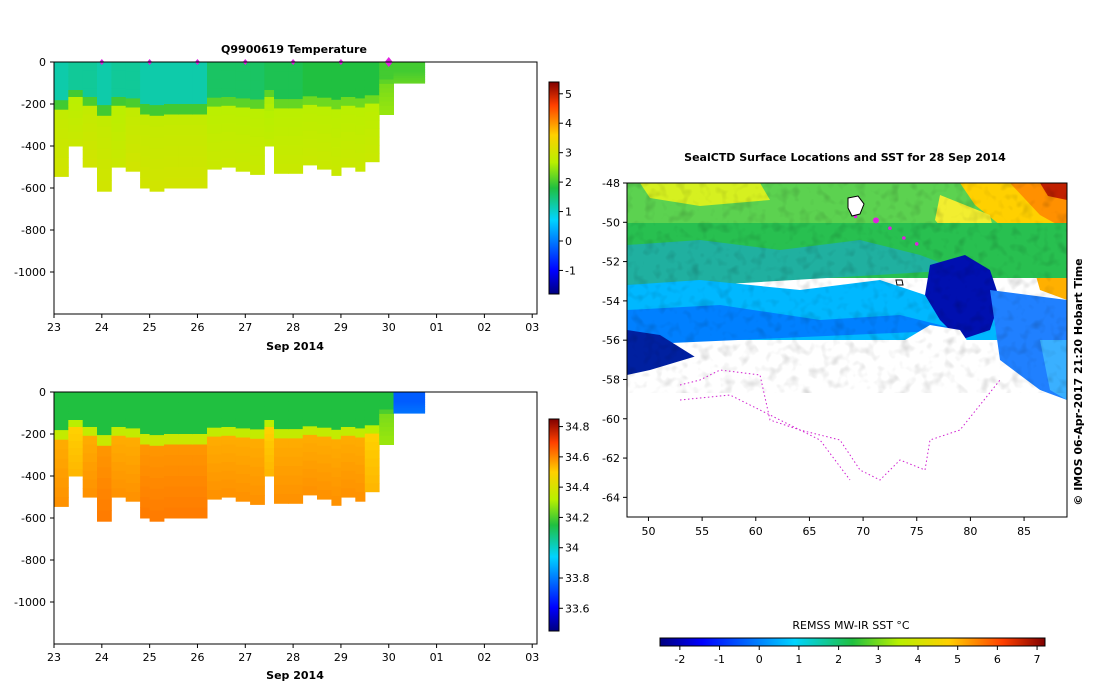  I want to click on date-tick-label: 28, so click(293, 657).